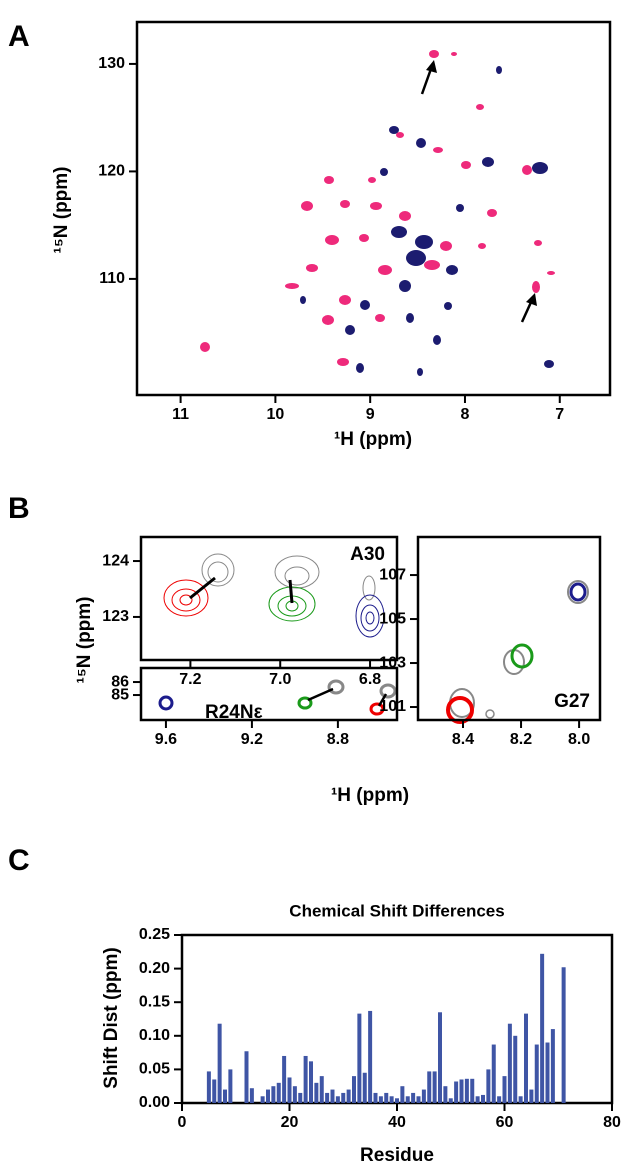 The width and height of the screenshot is (630, 1169). I want to click on x-tick-label: 8.4, so click(463, 739).